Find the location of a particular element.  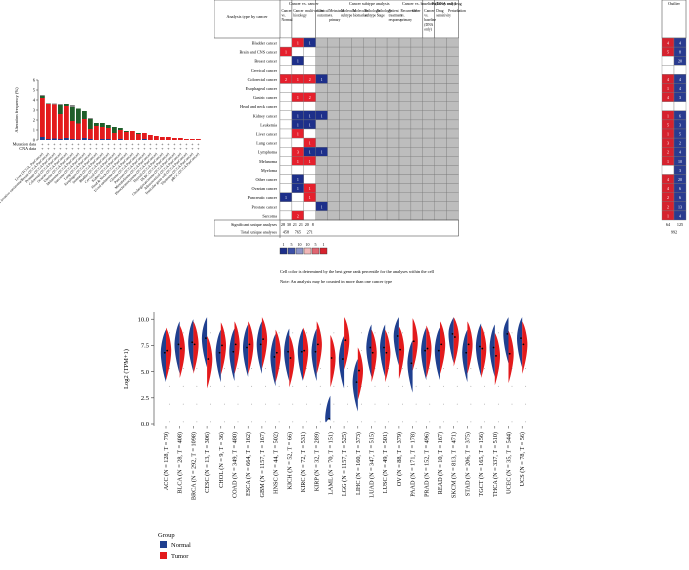

column-header: vs. is located at coordinates (426, 16).